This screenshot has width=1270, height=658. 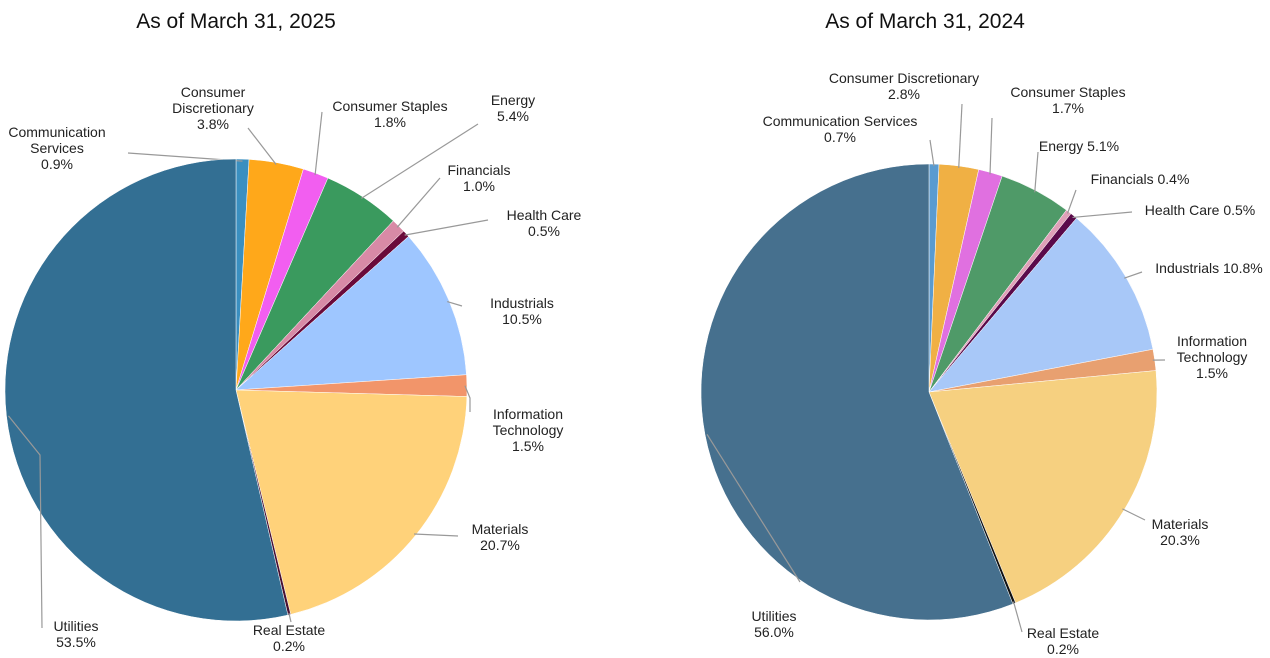 I want to click on slice-label: Financials 0.4%, so click(x=1140, y=179).